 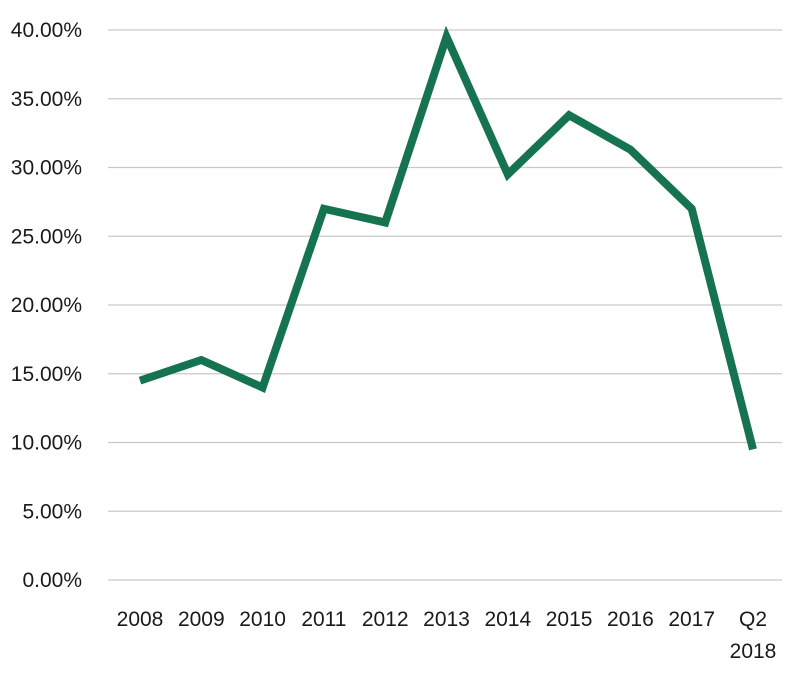 What do you see at coordinates (753, 635) in the screenshot?
I see `x-tick-label: Q2 2018` at bounding box center [753, 635].